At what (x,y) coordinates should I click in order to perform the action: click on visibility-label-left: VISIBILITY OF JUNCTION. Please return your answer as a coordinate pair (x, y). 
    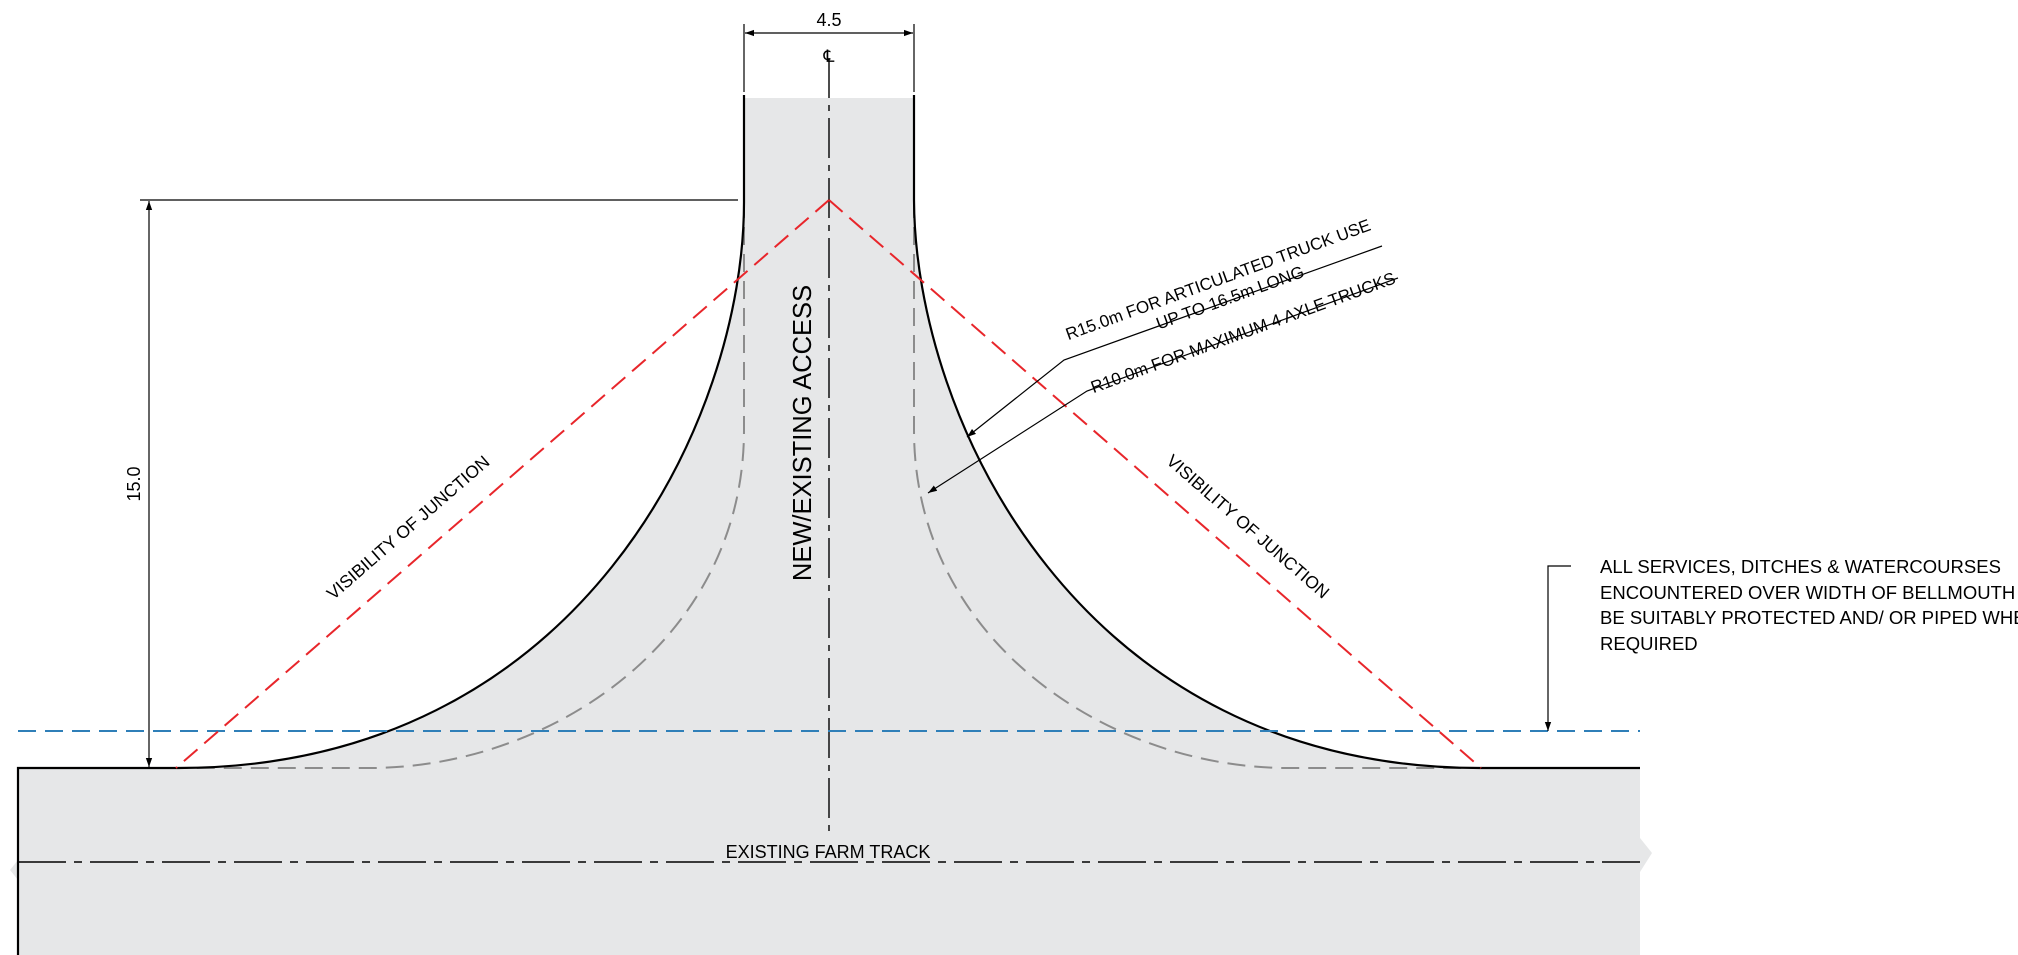
    Looking at the image, I should click on (408, 527).